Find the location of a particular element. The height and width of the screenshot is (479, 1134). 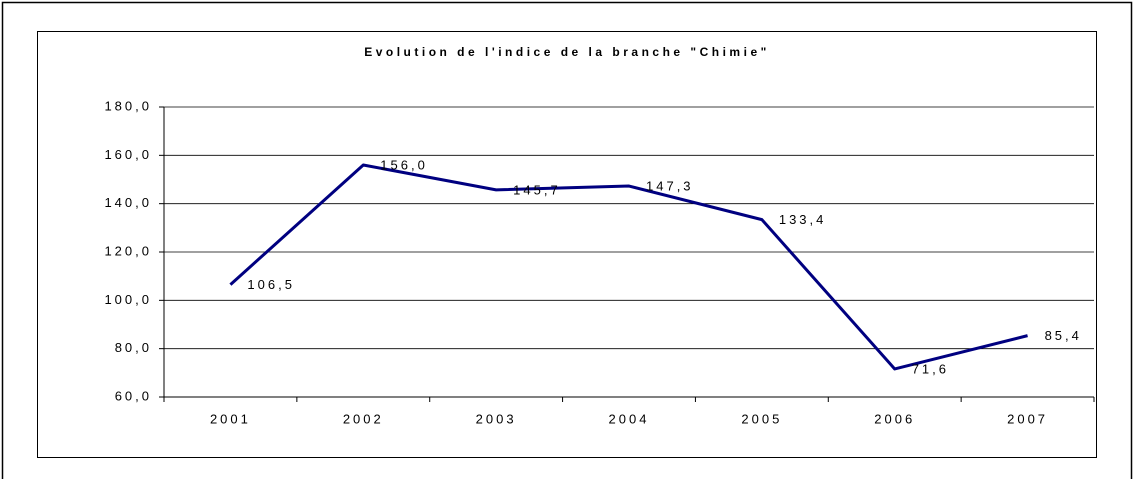

y-tick-label: 160,0 is located at coordinates (128, 154).